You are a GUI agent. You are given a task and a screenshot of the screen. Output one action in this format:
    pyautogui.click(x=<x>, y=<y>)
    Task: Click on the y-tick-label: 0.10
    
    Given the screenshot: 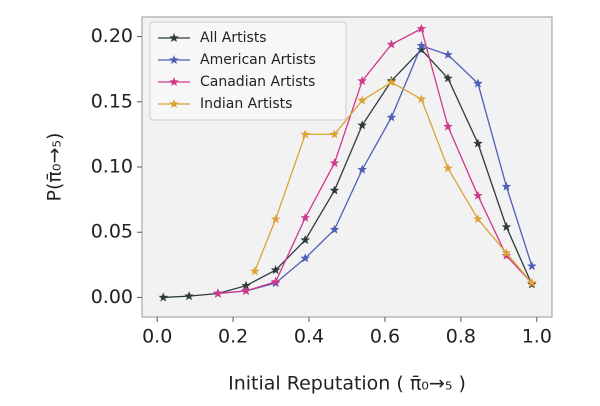 What is the action you would take?
    pyautogui.click(x=112, y=167)
    